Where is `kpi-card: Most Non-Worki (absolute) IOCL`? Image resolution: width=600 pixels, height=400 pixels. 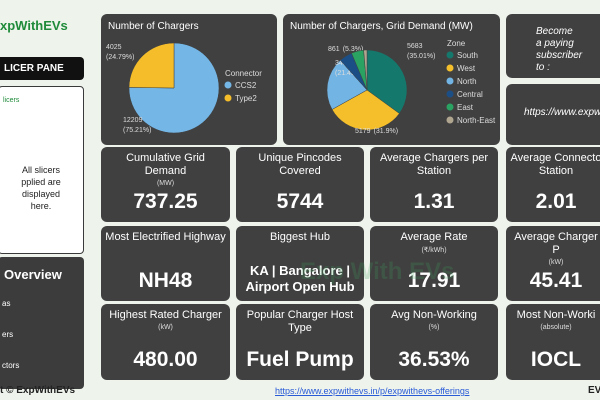 kpi-card: Most Non-Worki (absolute) IOCL is located at coordinates (553, 342).